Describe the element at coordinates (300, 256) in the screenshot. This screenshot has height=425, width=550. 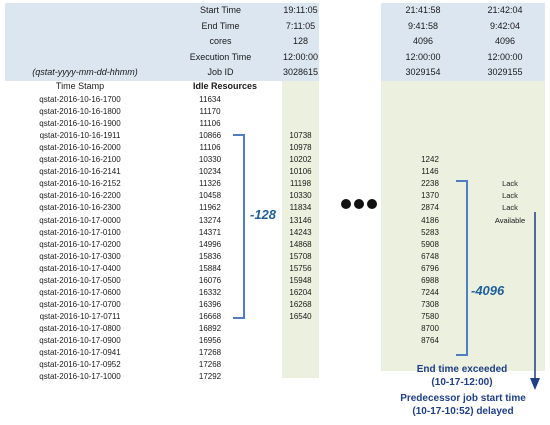
I see `row-job1: 15708` at that location.